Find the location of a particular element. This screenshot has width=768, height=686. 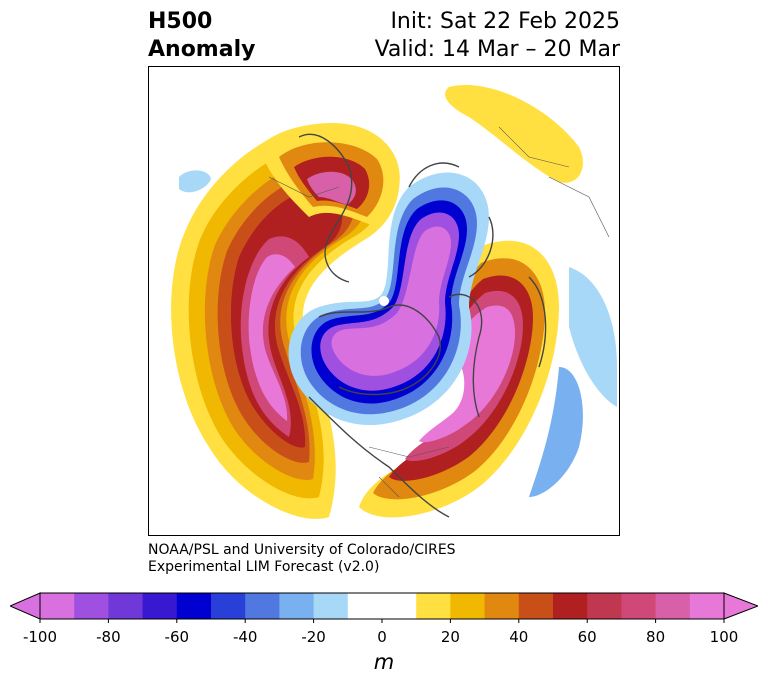

colorbar-tick-label: 60 is located at coordinates (587, 637).